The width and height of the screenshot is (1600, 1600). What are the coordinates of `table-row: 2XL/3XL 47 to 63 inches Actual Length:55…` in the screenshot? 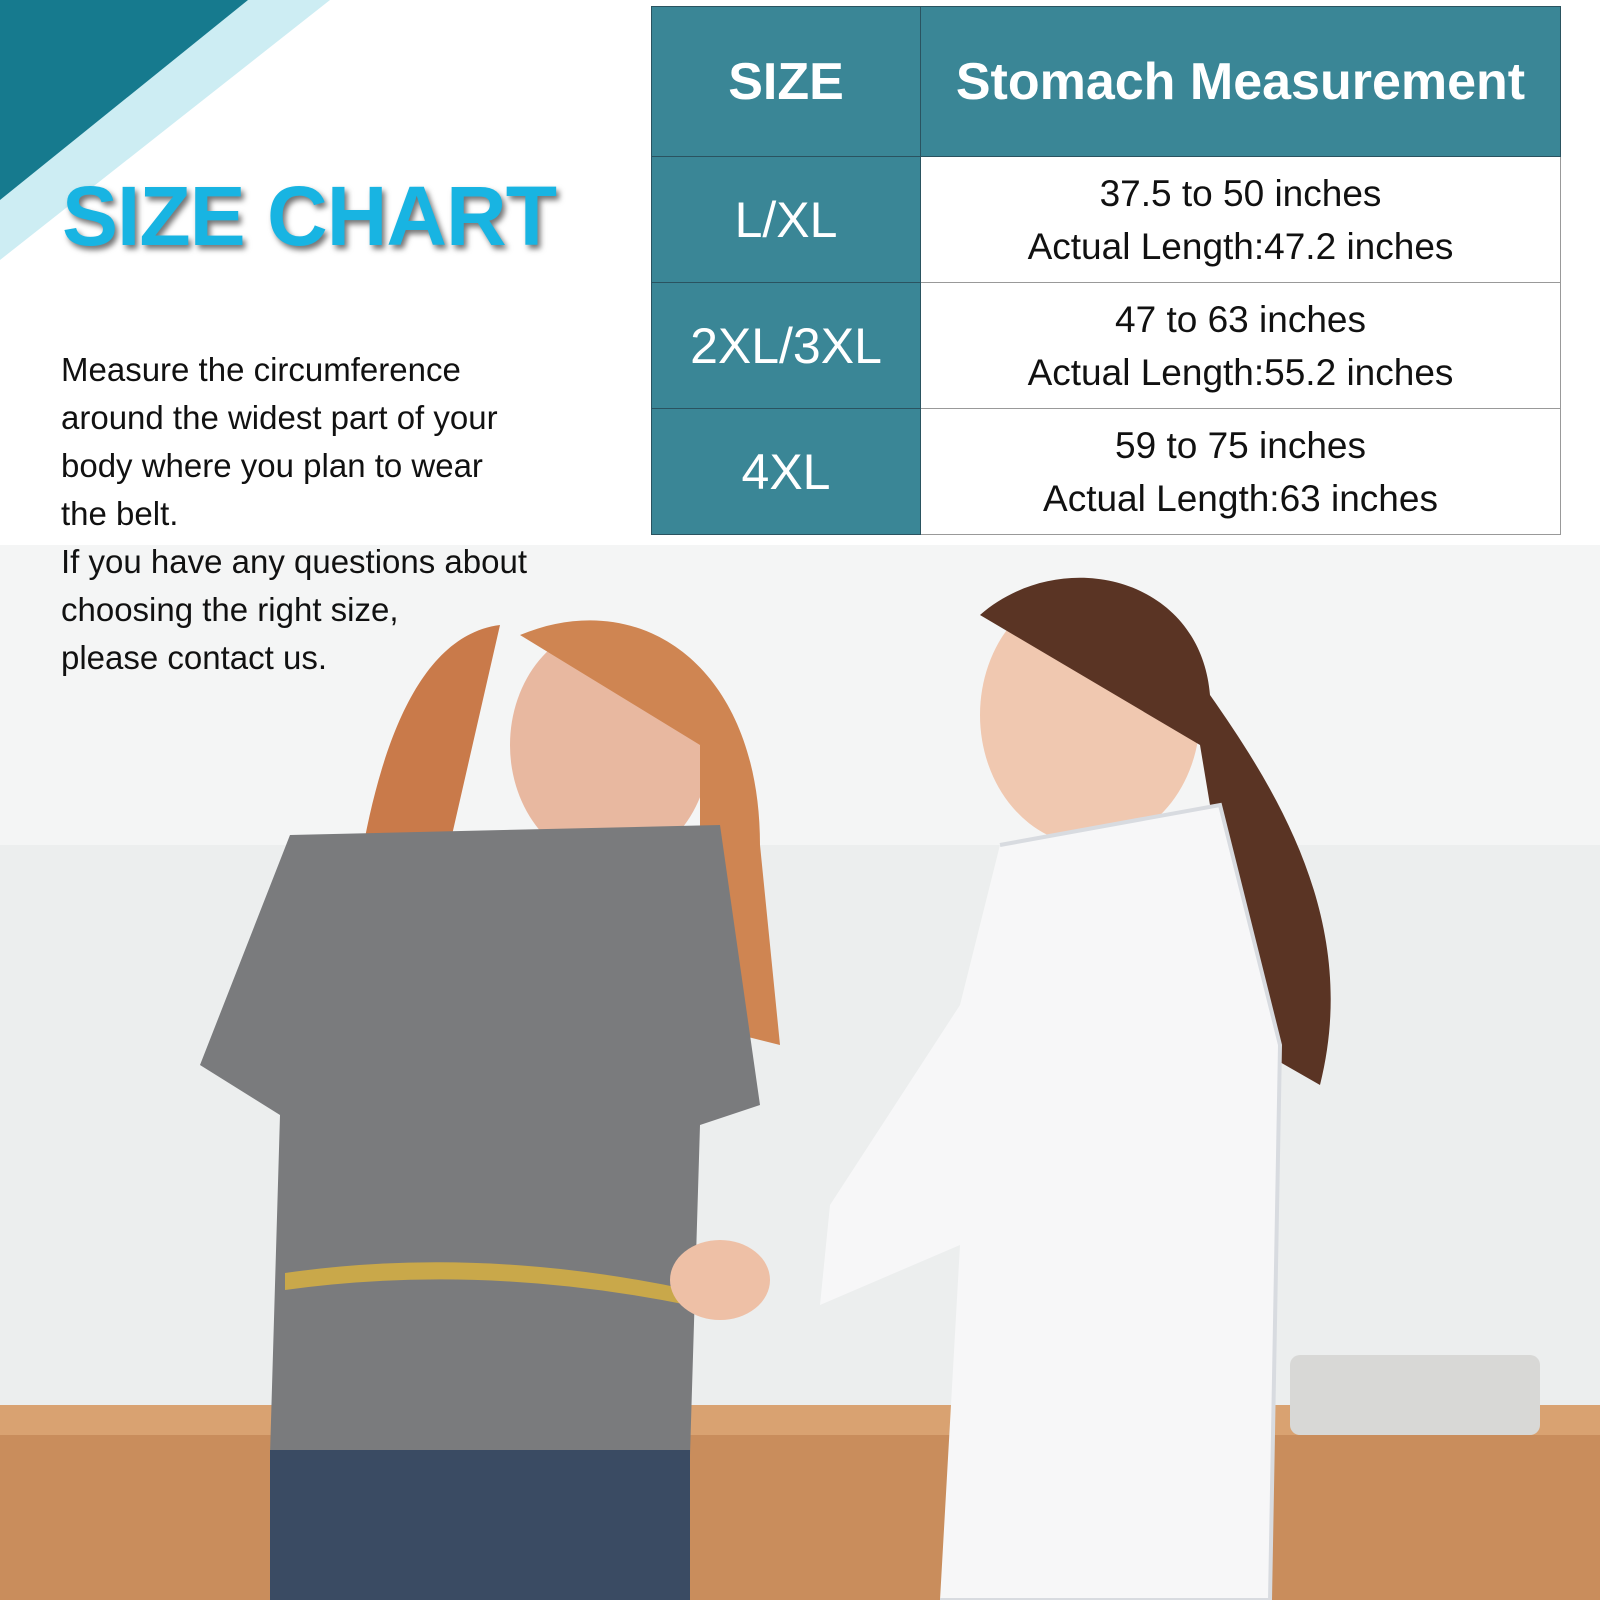 It's located at (1106, 345).